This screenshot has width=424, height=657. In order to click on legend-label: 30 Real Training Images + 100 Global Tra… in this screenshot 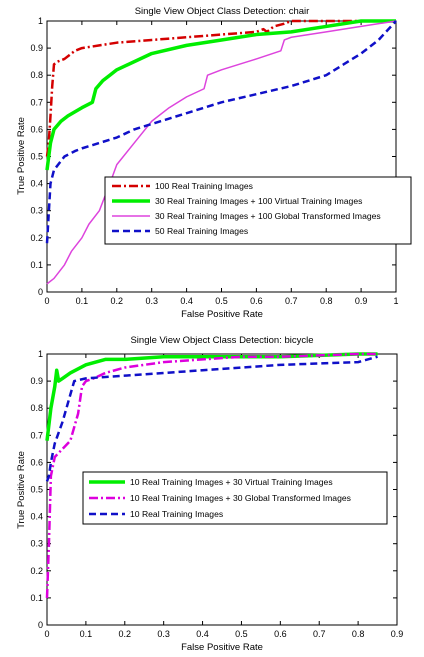, I will do `click(268, 216)`.